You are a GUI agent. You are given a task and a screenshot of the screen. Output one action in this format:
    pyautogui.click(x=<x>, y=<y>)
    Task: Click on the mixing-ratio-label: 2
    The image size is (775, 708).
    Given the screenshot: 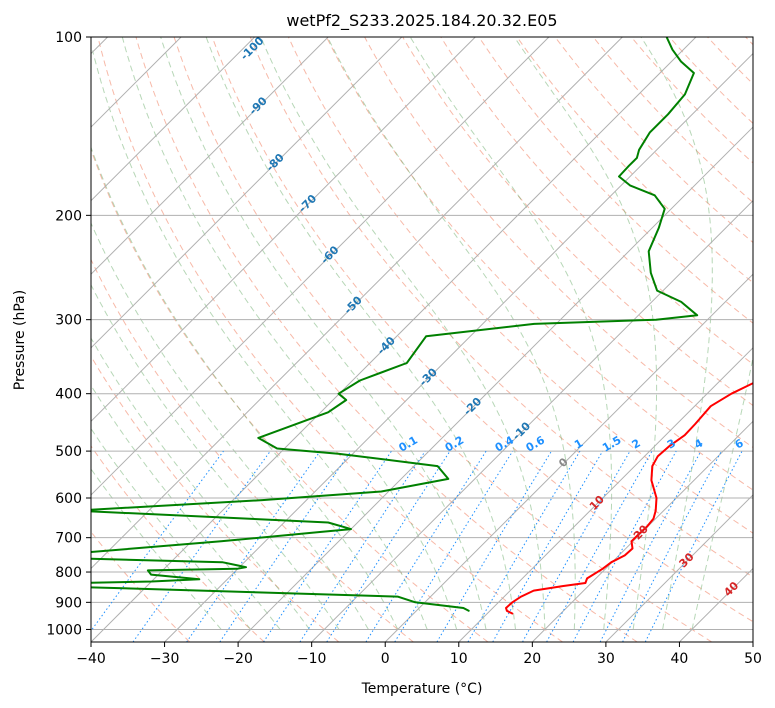 What is the action you would take?
    pyautogui.click(x=636, y=444)
    